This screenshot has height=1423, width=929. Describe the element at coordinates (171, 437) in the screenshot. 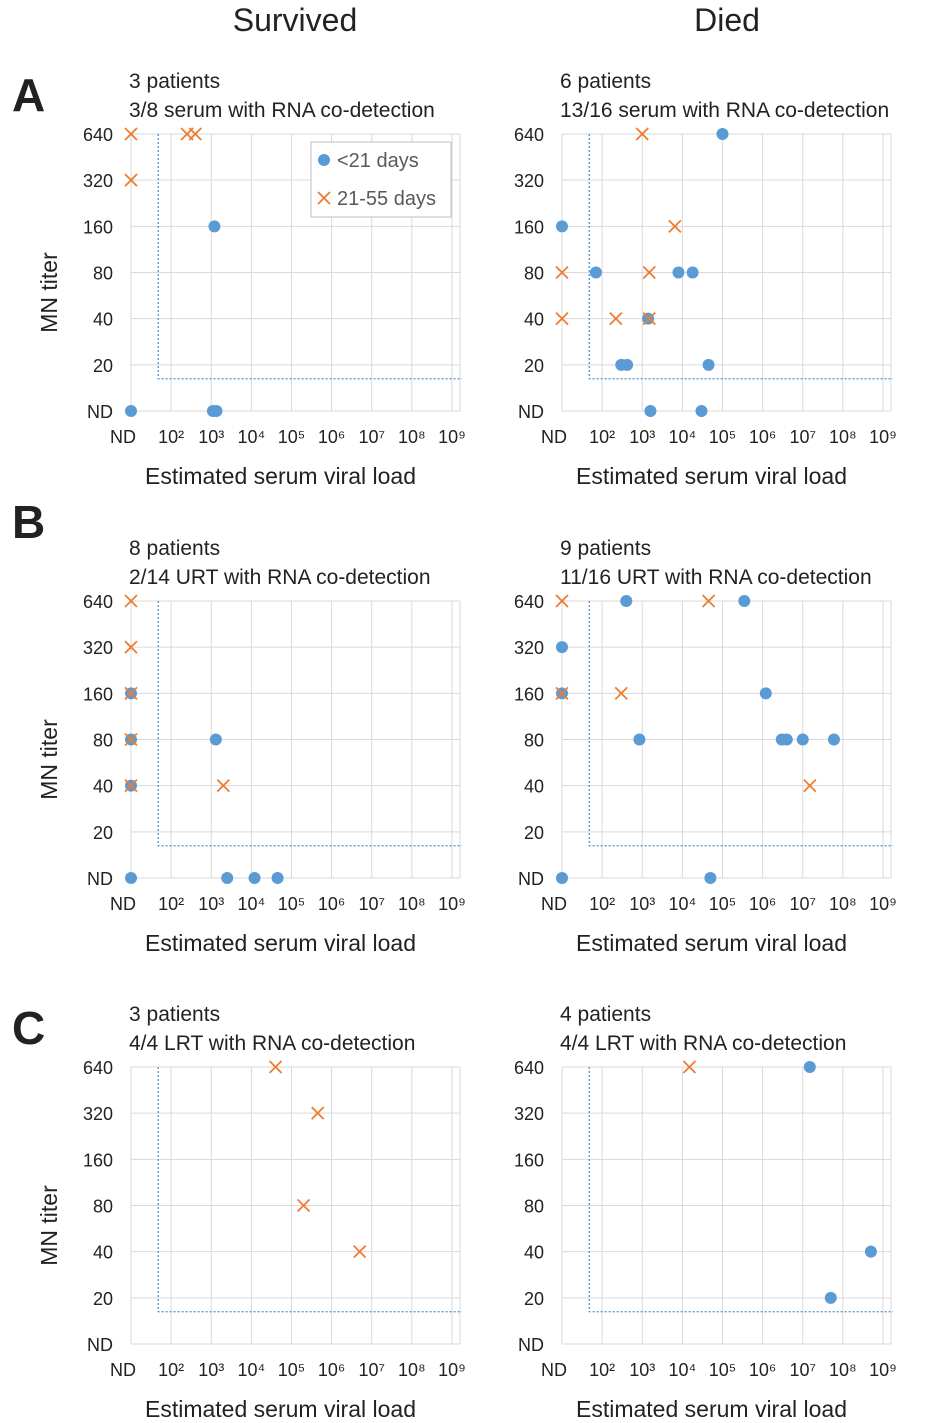

I see `x-tick-label: 10²` at that location.